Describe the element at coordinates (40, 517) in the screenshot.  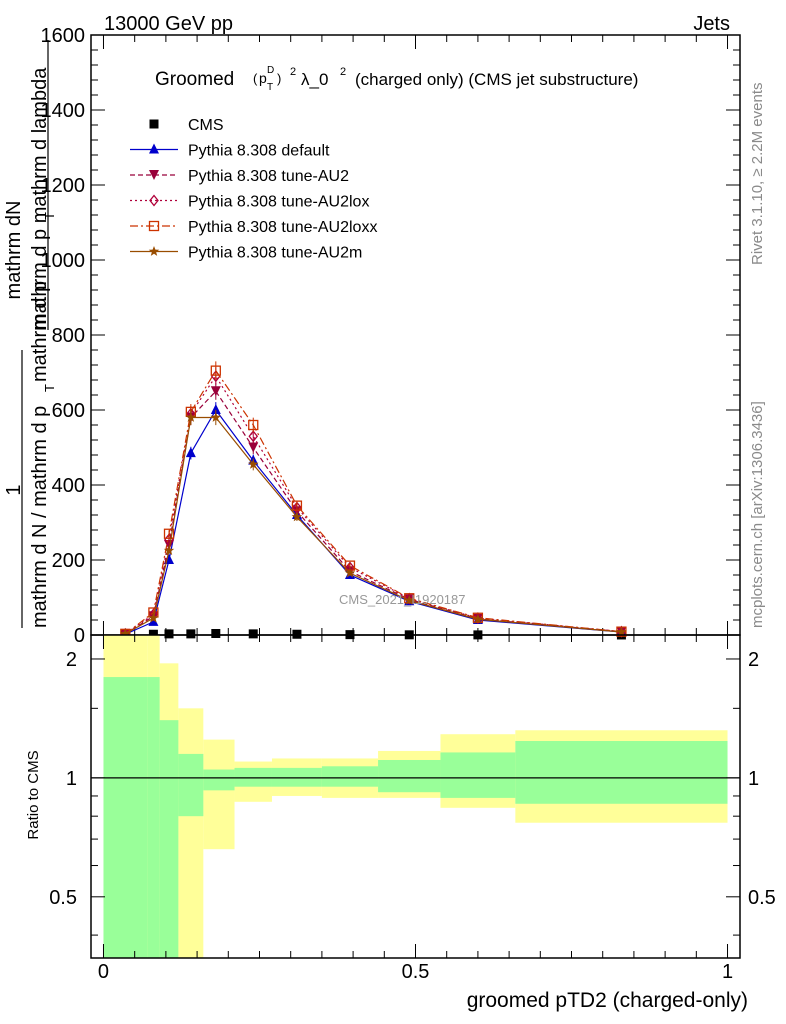
I see `ylabel-den-bottom: mathrm d N / mathrm d p` at that location.